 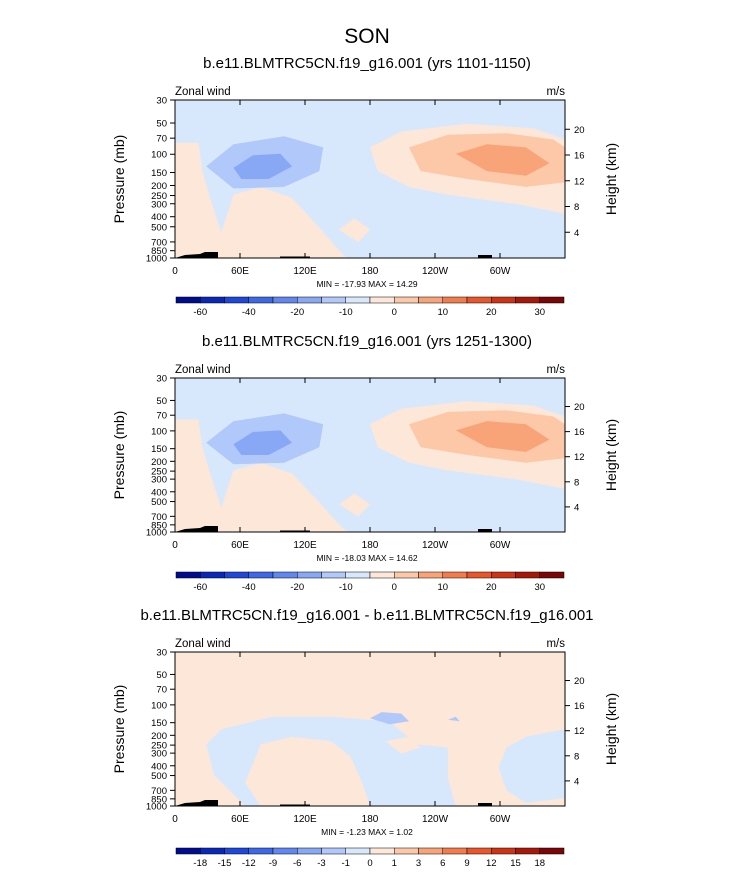 I want to click on y2-tick-label: 20, so click(x=579, y=681).